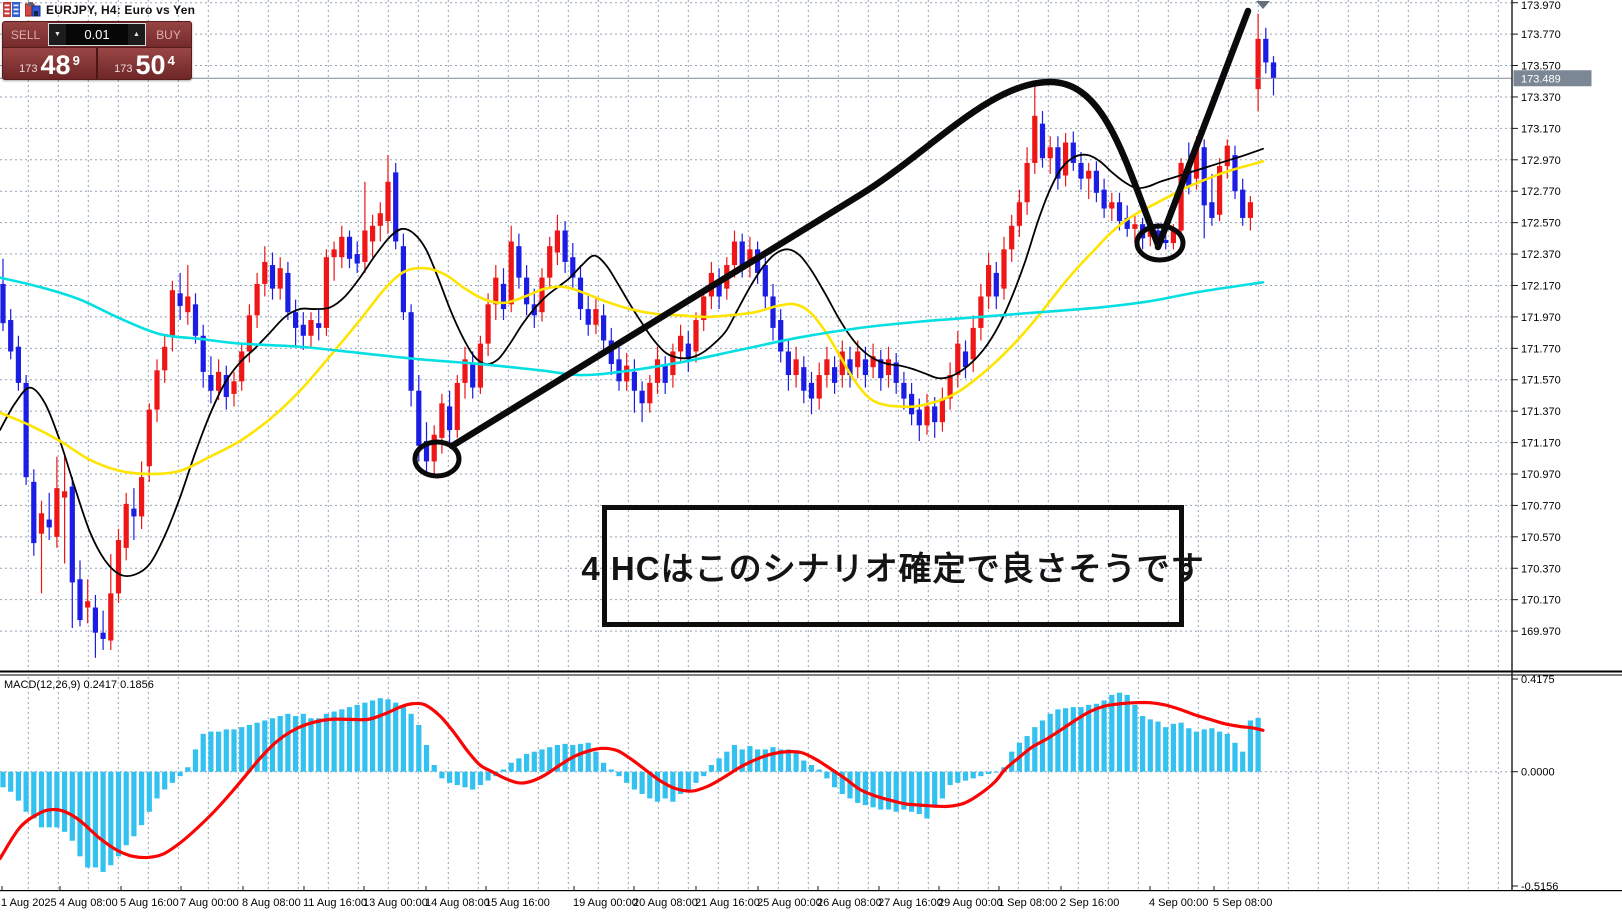 The height and width of the screenshot is (912, 1622). I want to click on svg-text: 2 Sep 16:00, so click(1089, 903).